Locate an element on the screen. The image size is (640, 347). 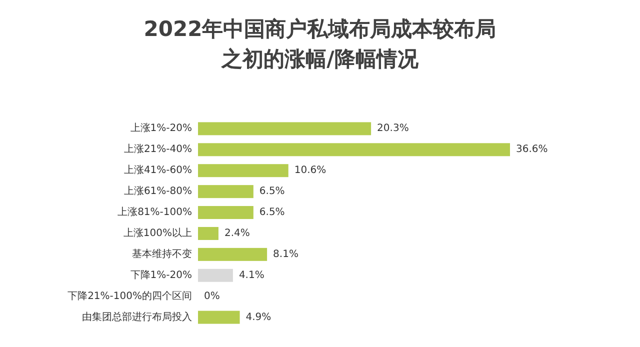
data-label: 36.6% is located at coordinates (532, 150).